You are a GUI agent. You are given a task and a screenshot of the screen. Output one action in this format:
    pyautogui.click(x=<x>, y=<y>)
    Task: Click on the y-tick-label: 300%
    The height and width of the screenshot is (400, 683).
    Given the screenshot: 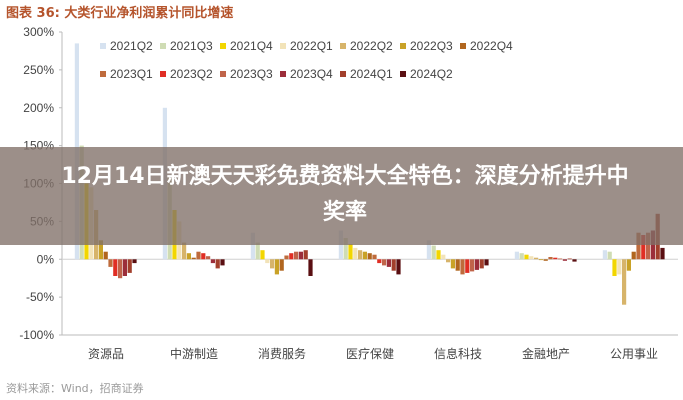 What is the action you would take?
    pyautogui.click(x=38, y=32)
    